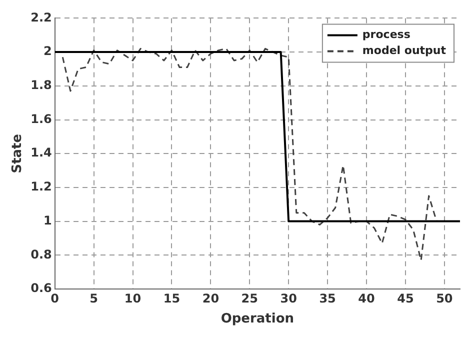 The image size is (474, 337). What do you see at coordinates (171, 298) in the screenshot?
I see `x-tick-label: 15` at bounding box center [171, 298].